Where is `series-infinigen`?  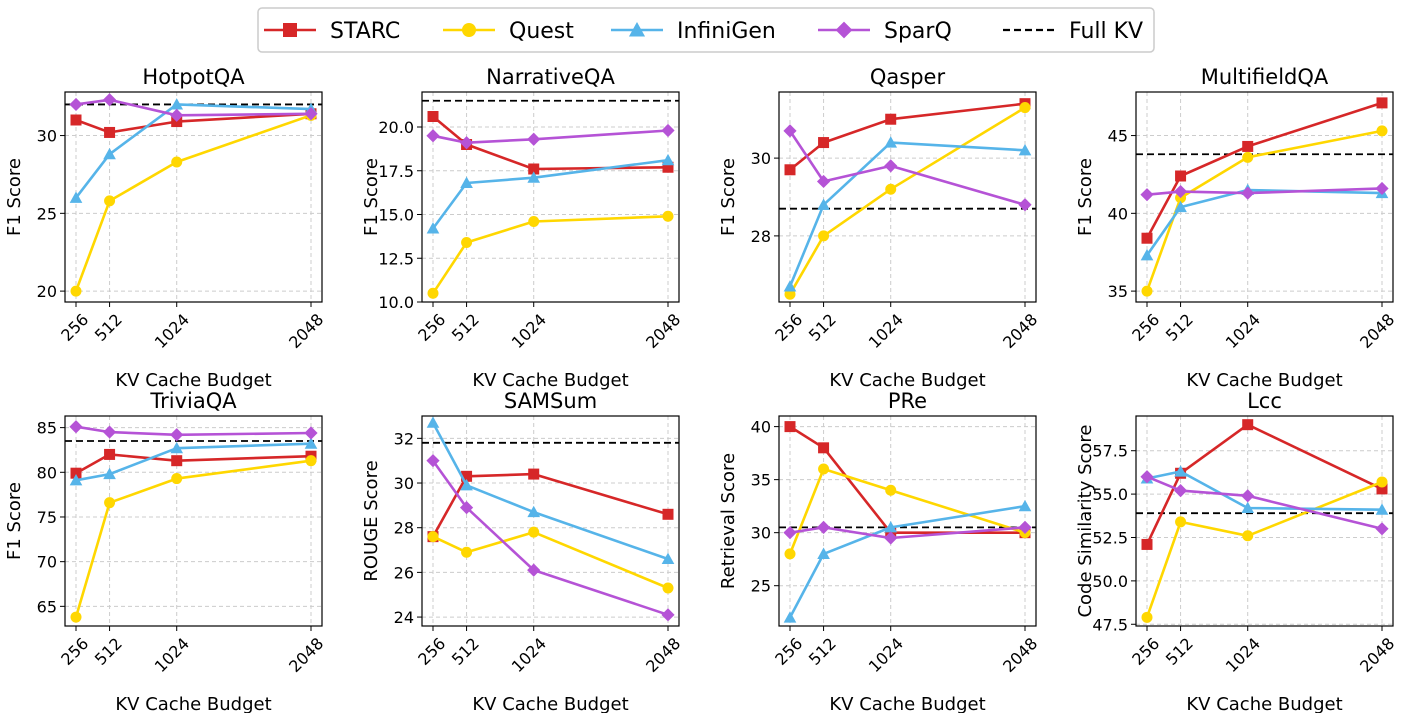
series-infinigen is located at coordinates (907, 214).